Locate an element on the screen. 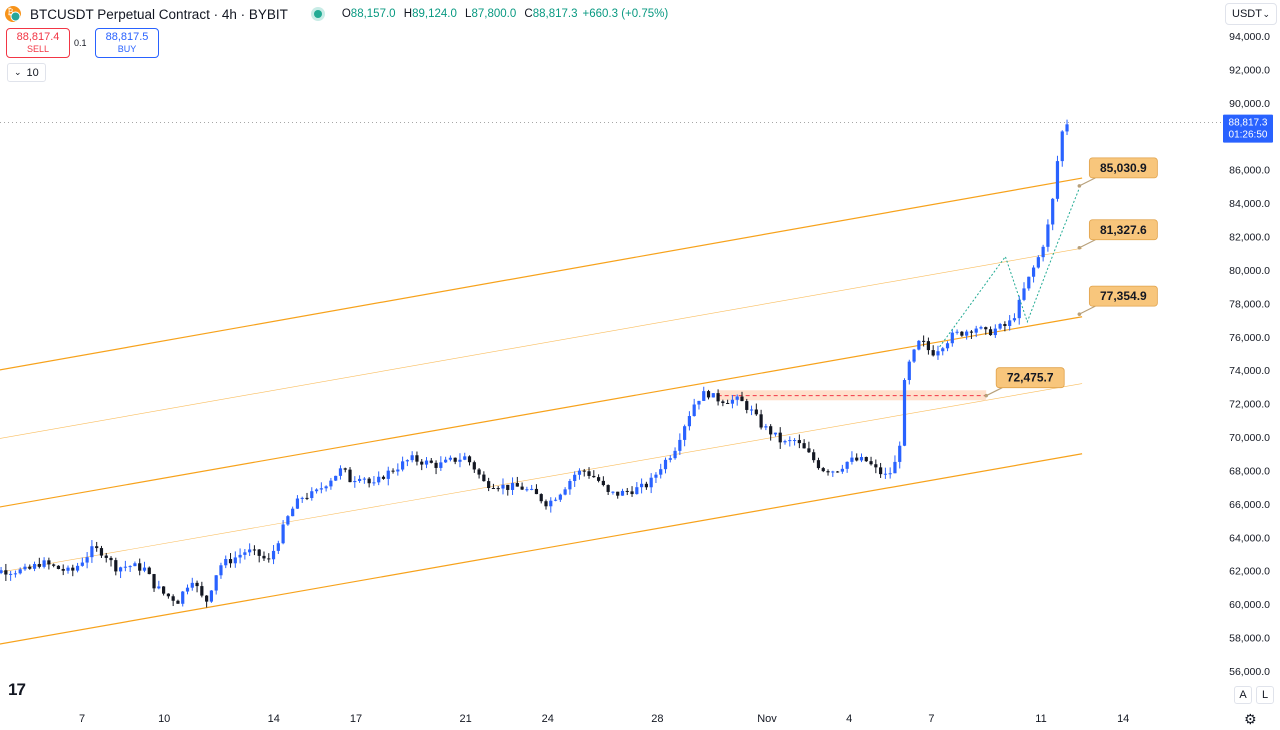  y-tick-label: 84,000.0 is located at coordinates (1249, 204).